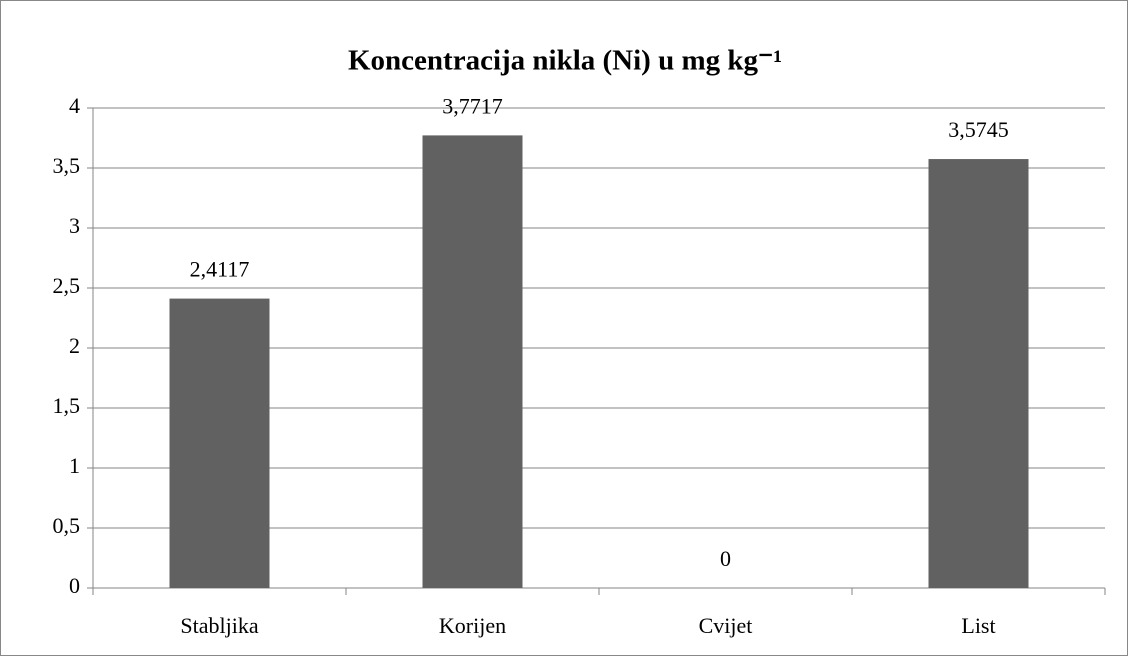 Image resolution: width=1129 pixels, height=657 pixels. What do you see at coordinates (978, 129) in the screenshot?
I see `data-label: 3,5745` at bounding box center [978, 129].